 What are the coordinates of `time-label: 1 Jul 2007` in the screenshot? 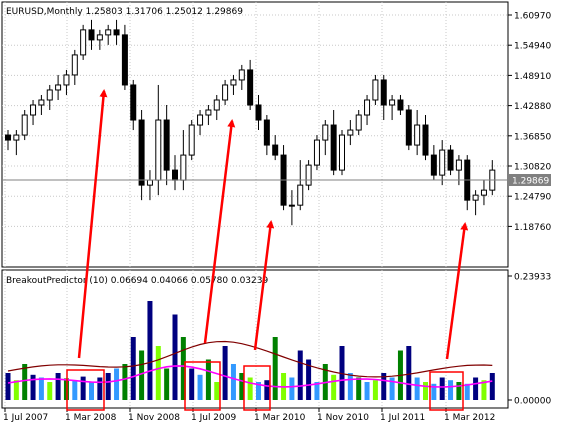 It's located at (25, 418).